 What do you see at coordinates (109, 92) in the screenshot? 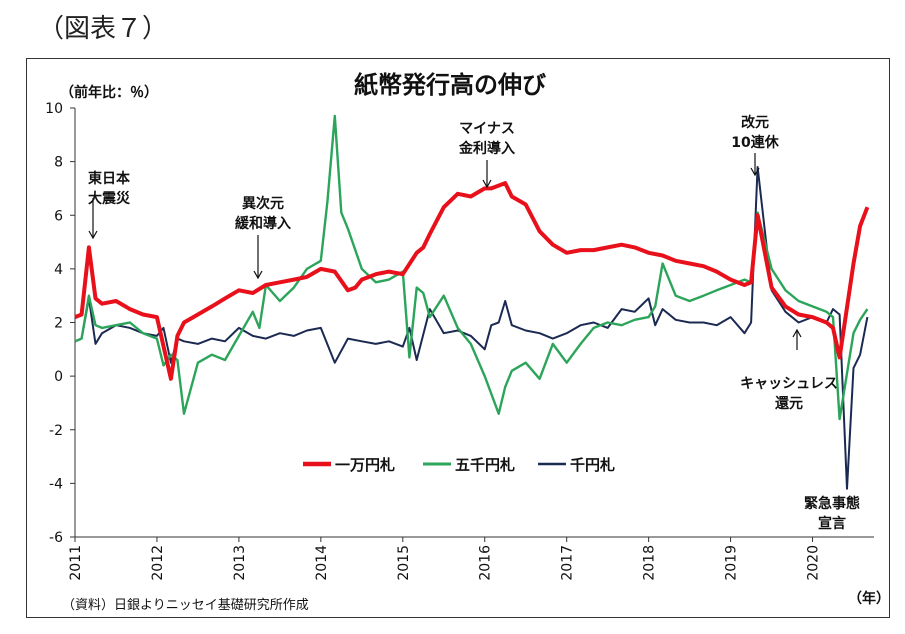
I see `y-axis-label: （前年比：％）` at bounding box center [109, 92].